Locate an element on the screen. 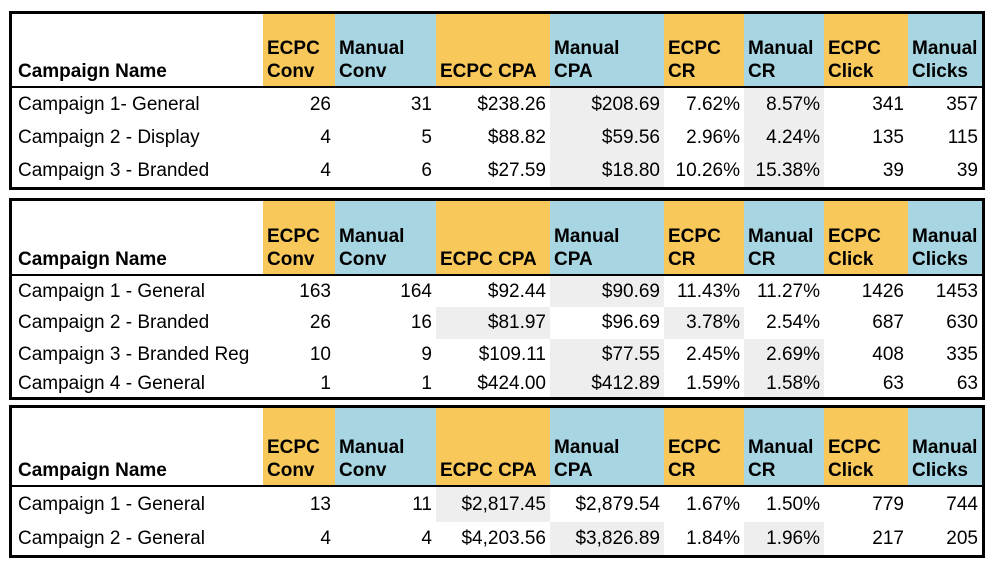 This screenshot has height=564, width=1000. cell-manual-cpa: $96.69 is located at coordinates (630, 322).